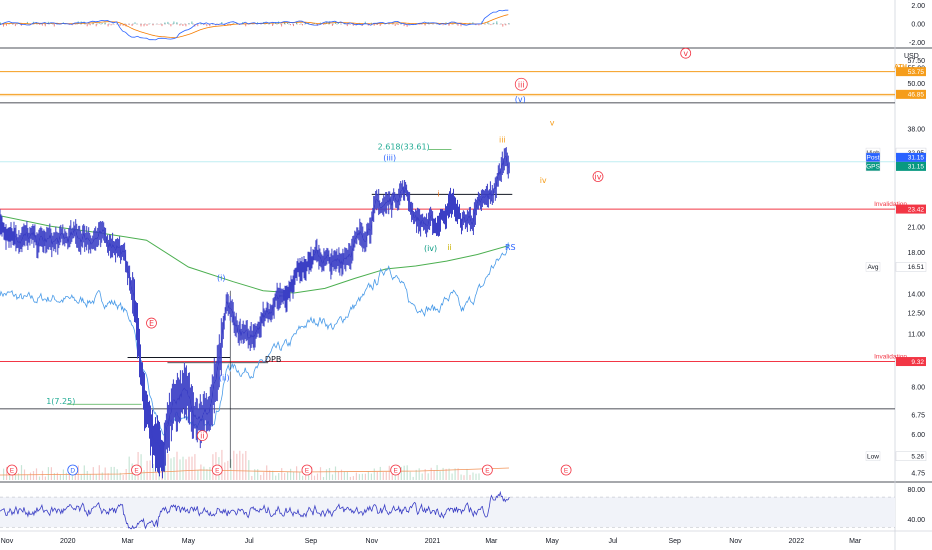  I want to click on time-tick-label: Jul, so click(612, 541).